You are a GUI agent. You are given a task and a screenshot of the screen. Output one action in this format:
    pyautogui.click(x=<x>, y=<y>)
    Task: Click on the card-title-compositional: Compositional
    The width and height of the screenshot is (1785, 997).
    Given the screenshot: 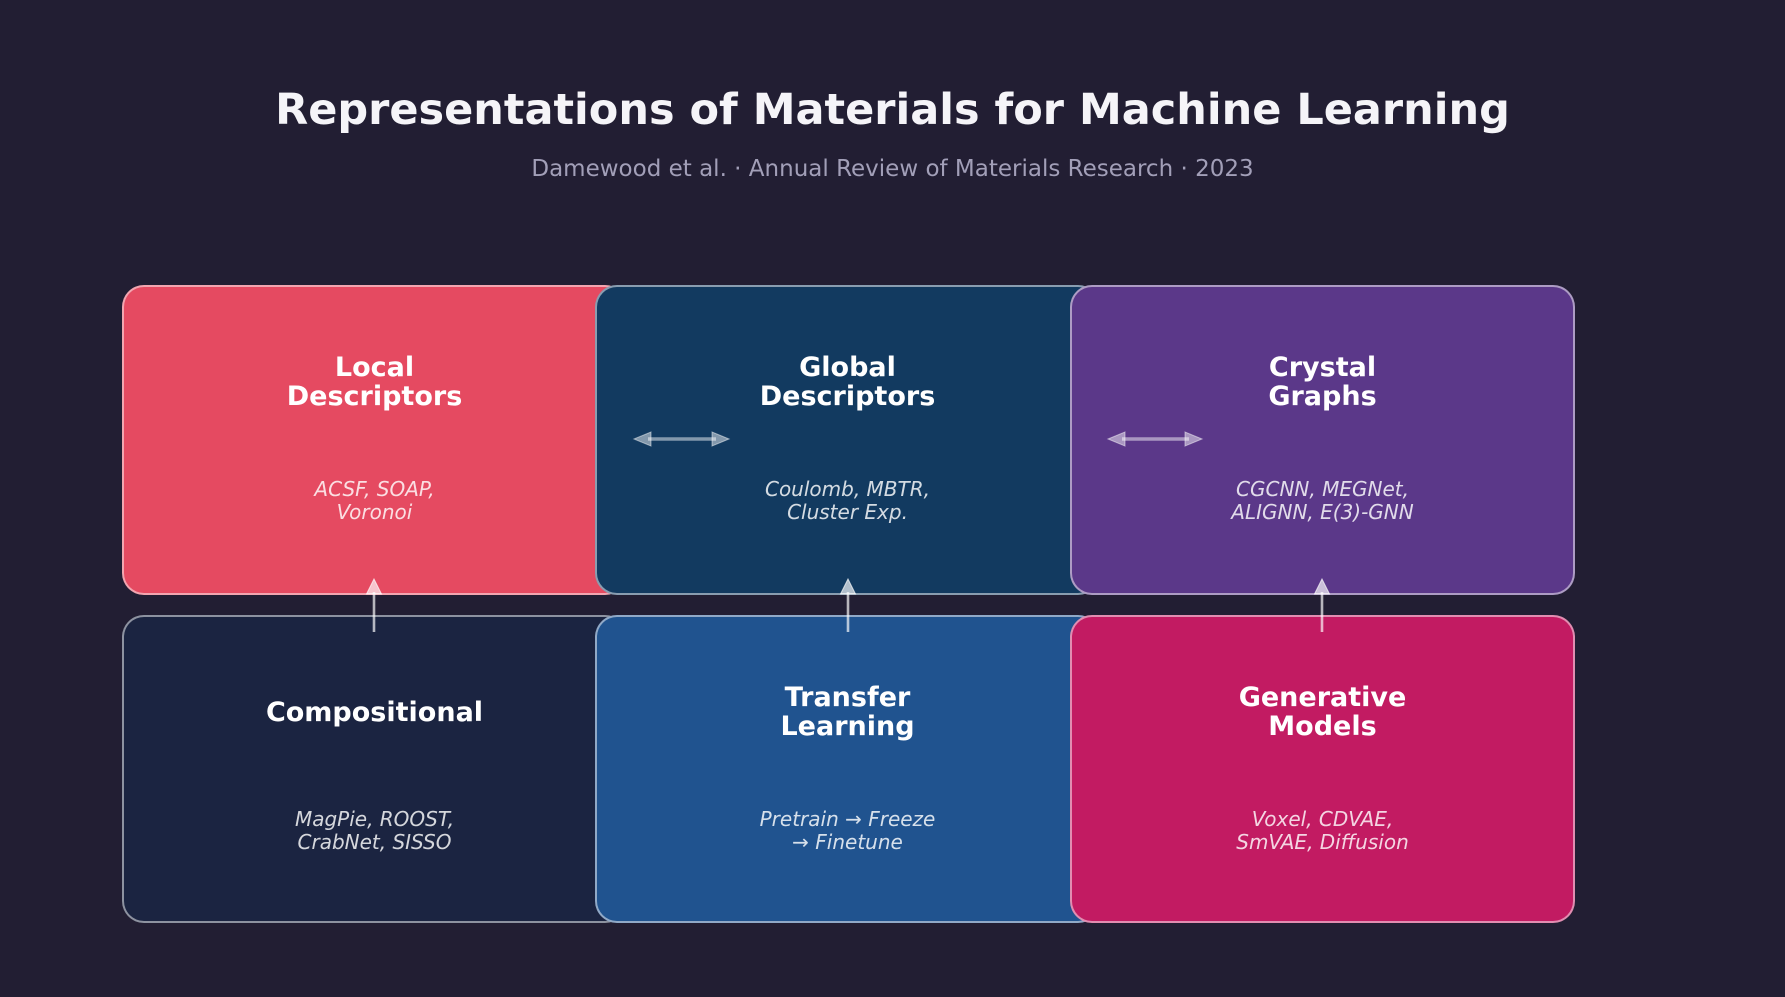 What is the action you would take?
    pyautogui.click(x=374, y=712)
    